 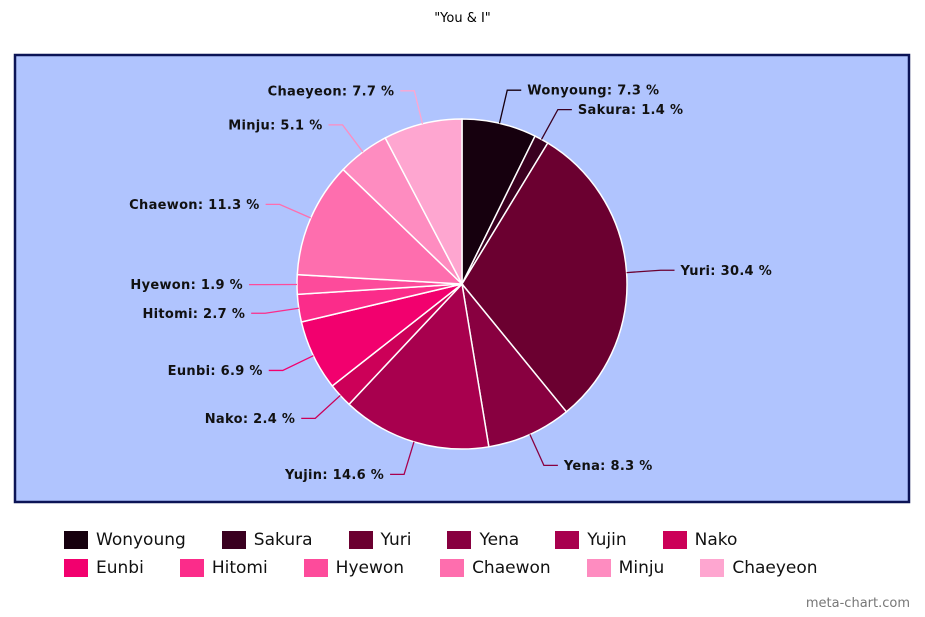 I want to click on legend-label: Yuri, so click(x=396, y=539).